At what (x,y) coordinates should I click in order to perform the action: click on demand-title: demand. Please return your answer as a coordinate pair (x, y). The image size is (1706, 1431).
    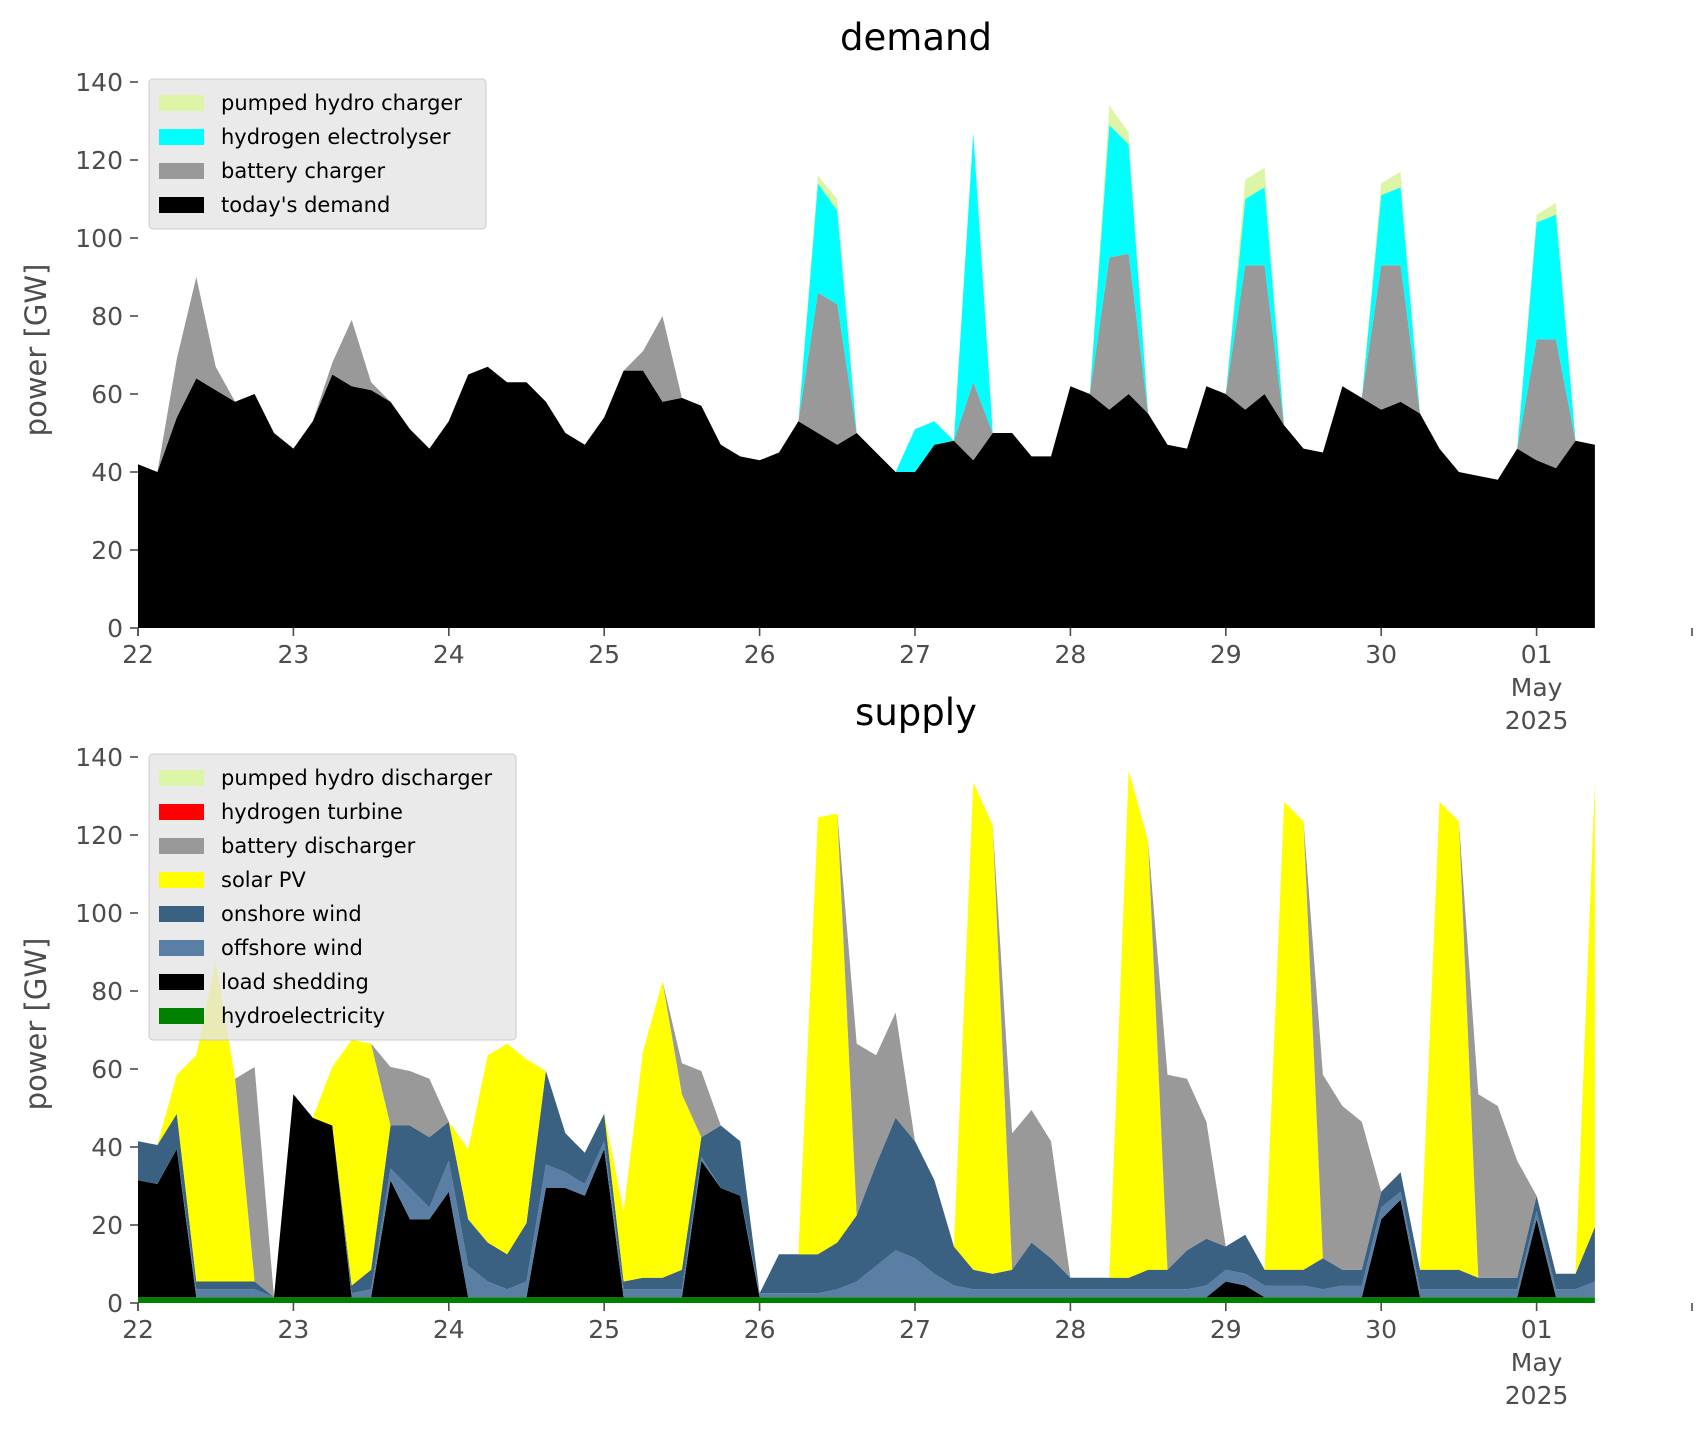
    Looking at the image, I should click on (916, 37).